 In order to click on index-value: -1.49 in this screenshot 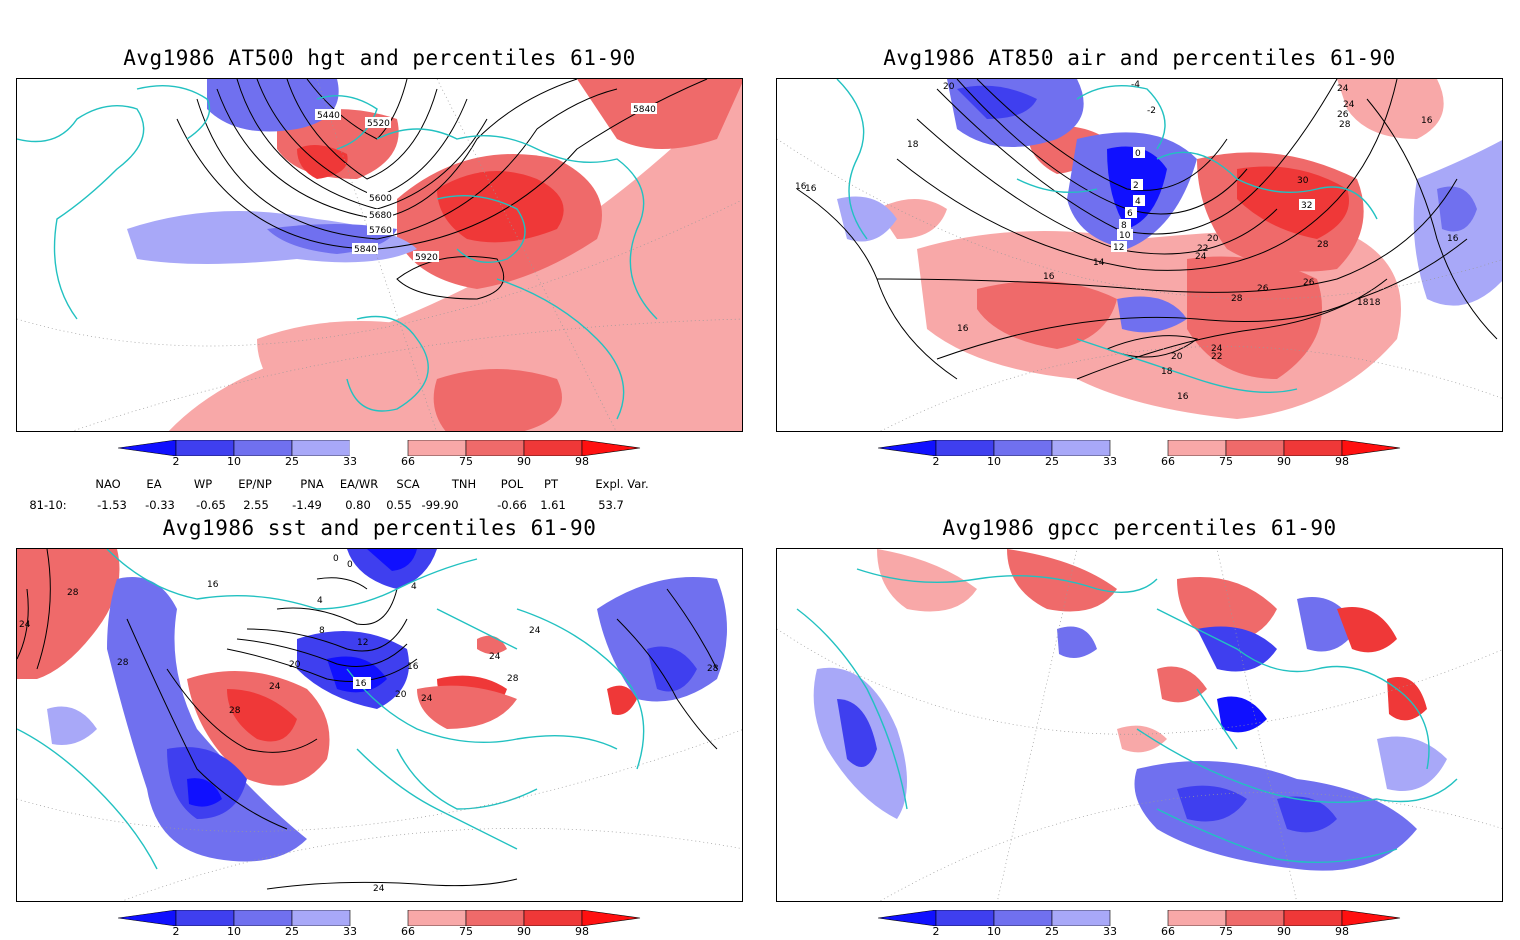, I will do `click(307, 505)`.